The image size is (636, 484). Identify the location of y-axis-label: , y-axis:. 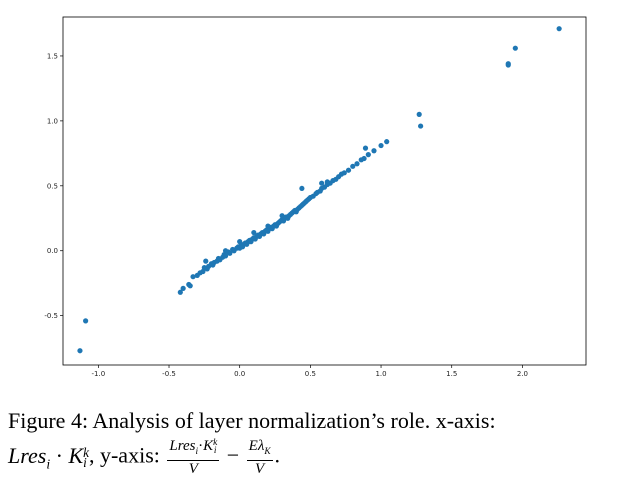
(127, 455).